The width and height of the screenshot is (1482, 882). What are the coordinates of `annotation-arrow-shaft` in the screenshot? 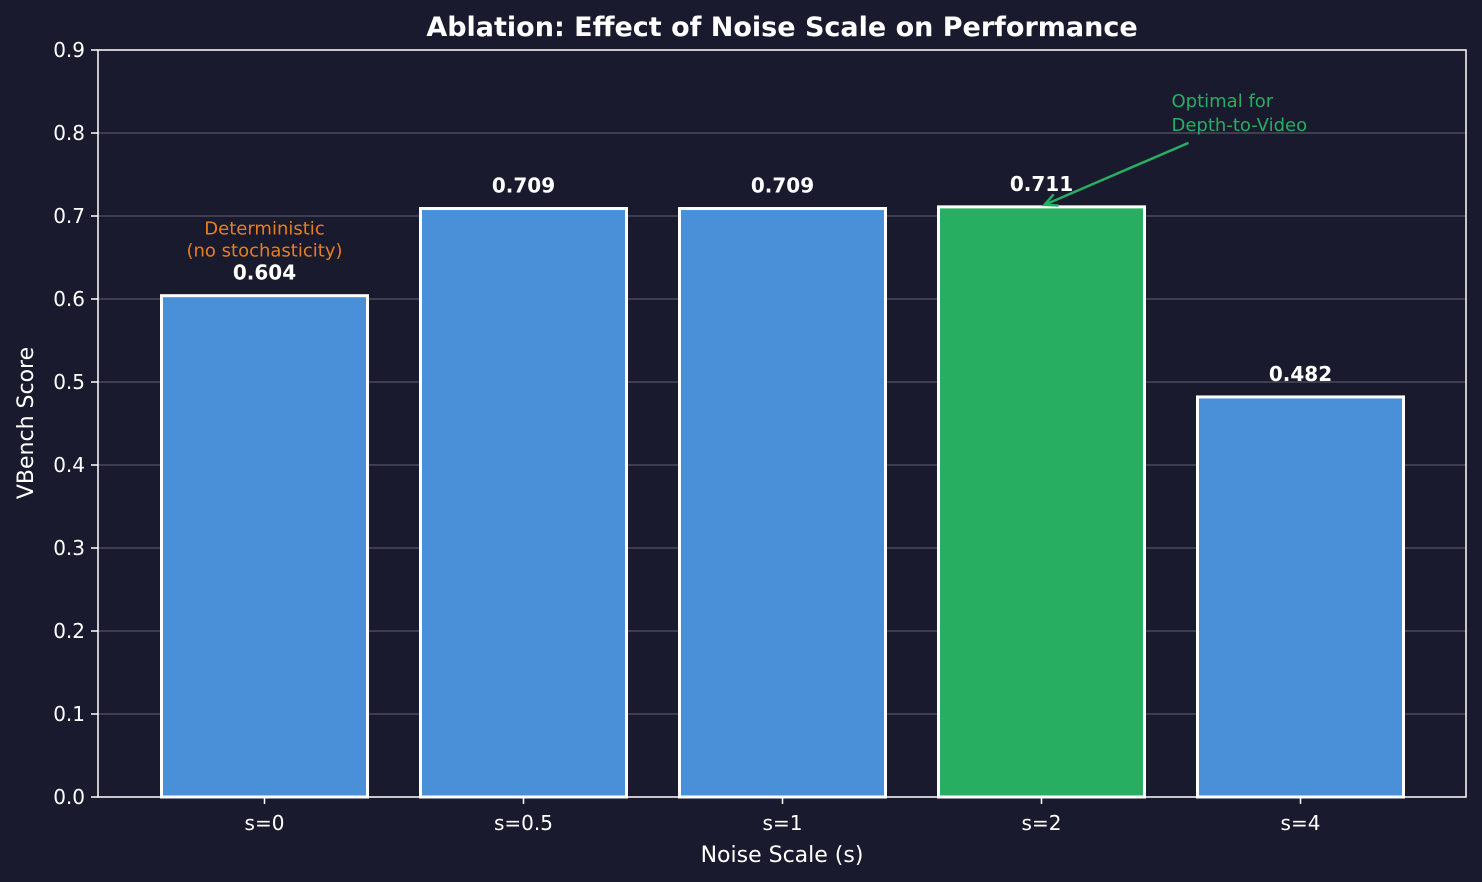 It's located at (1116, 174).